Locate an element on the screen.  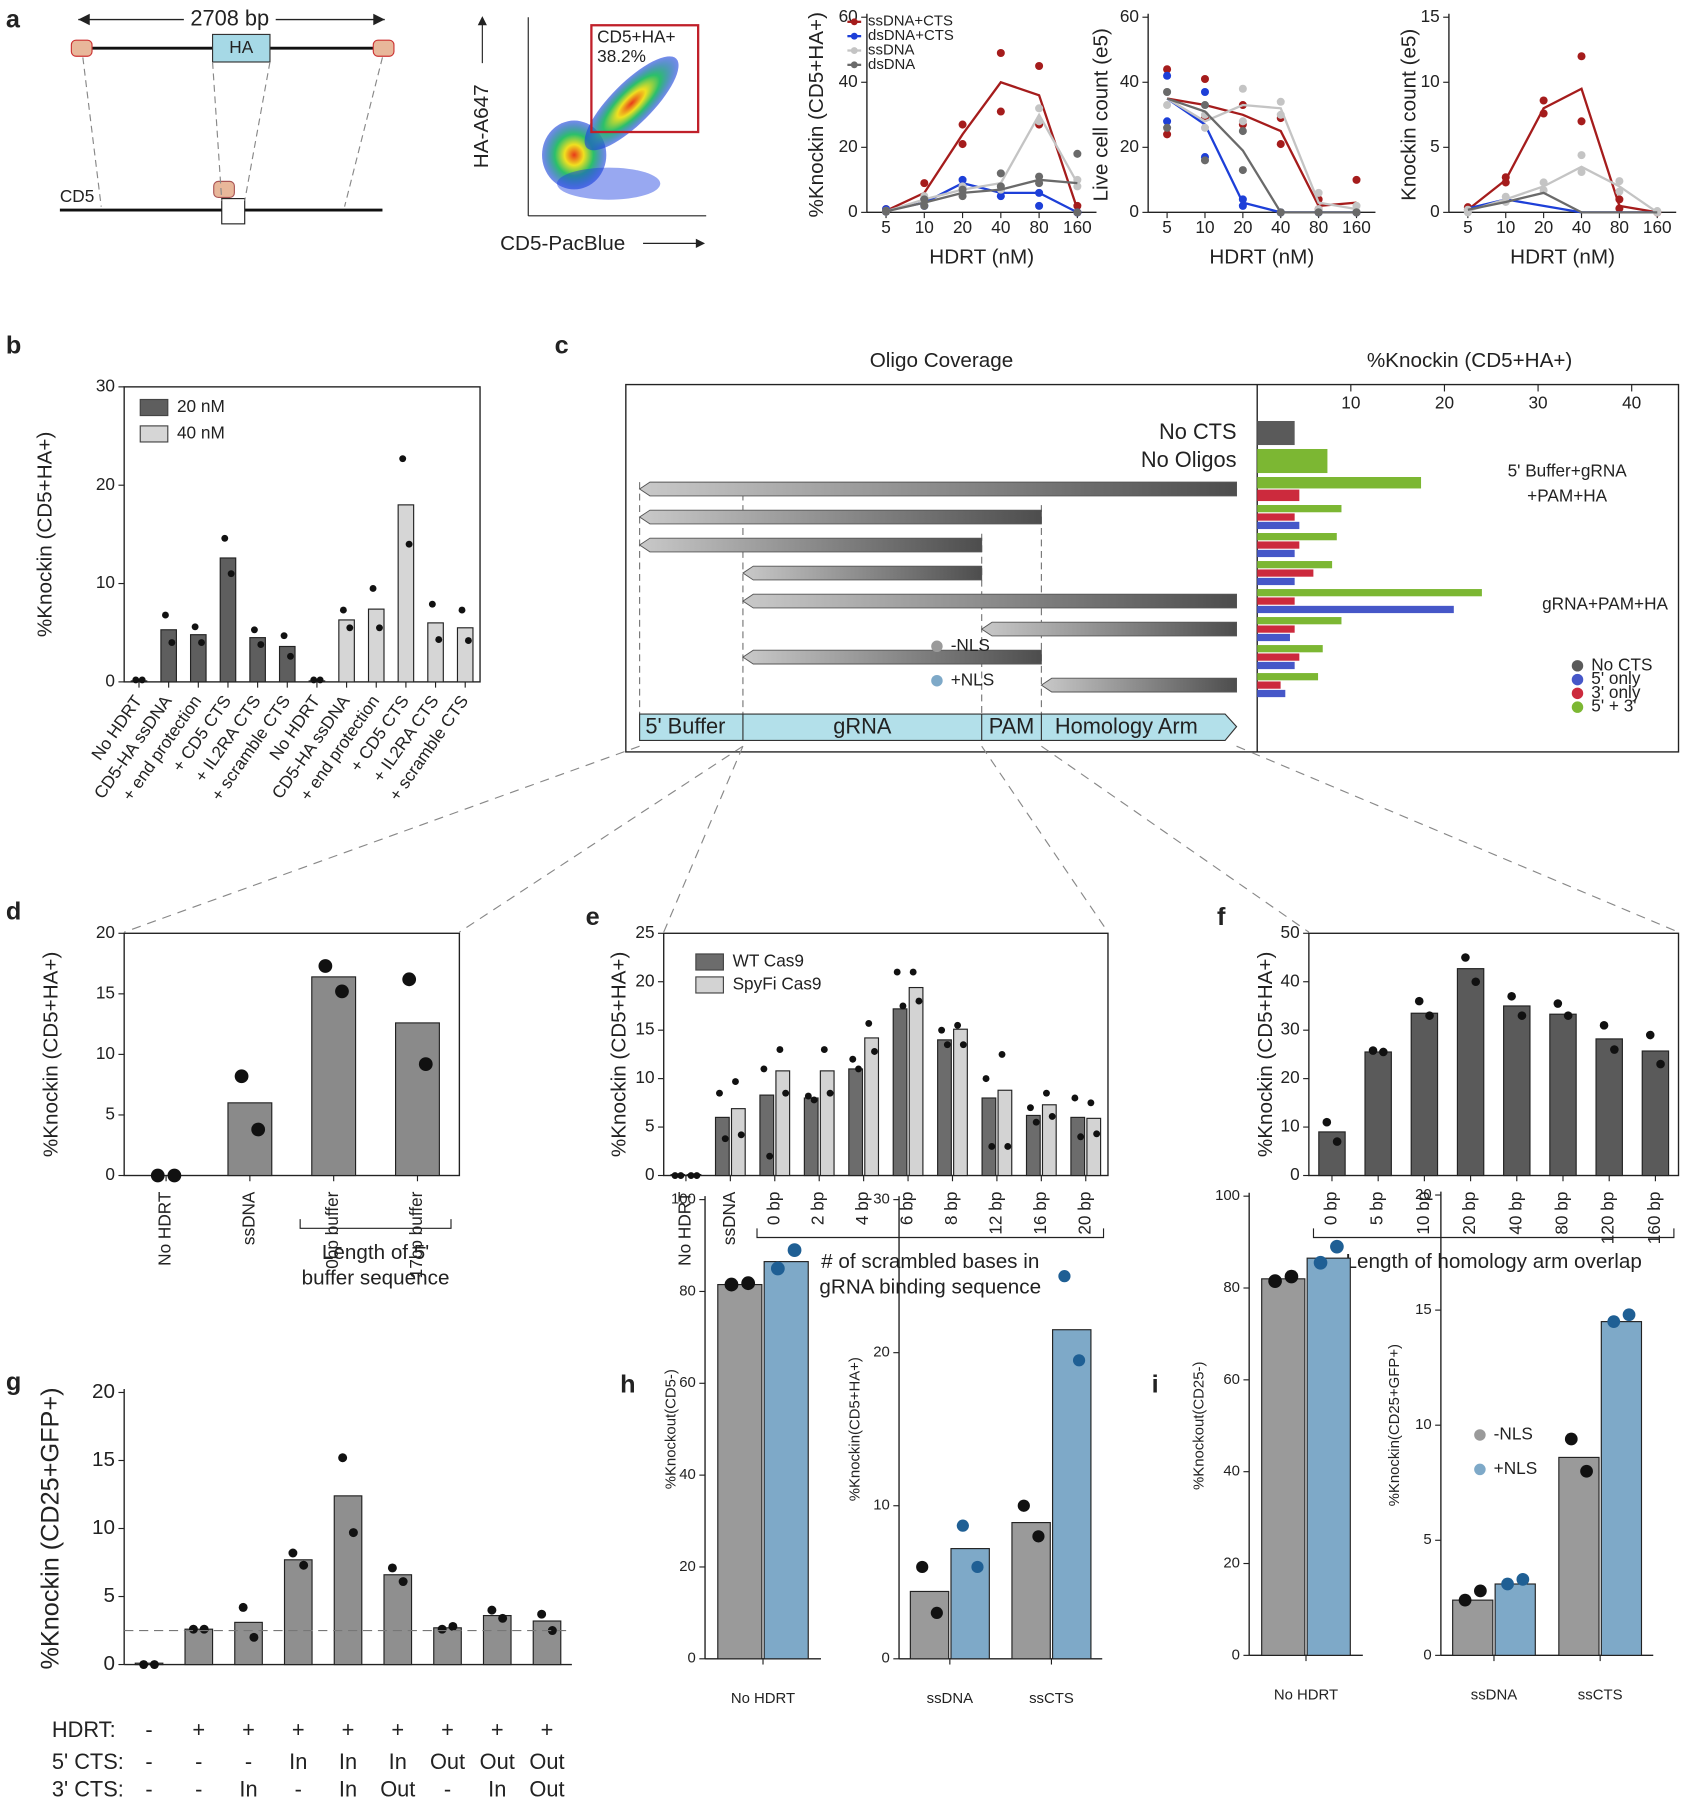
y-axis-label: %Knockin(CD25+GFP+) is located at coordinates (1394, 1425).